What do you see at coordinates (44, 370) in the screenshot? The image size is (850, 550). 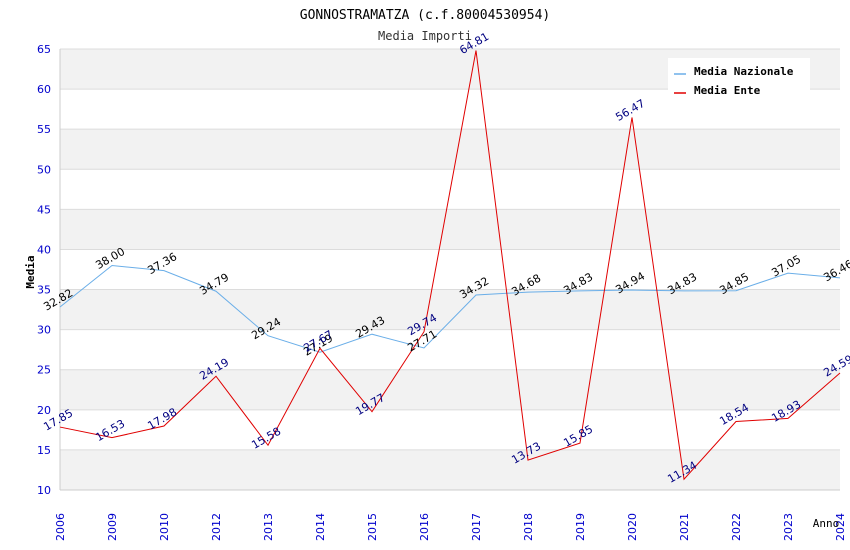 I see `y-tick-label: 25` at bounding box center [44, 370].